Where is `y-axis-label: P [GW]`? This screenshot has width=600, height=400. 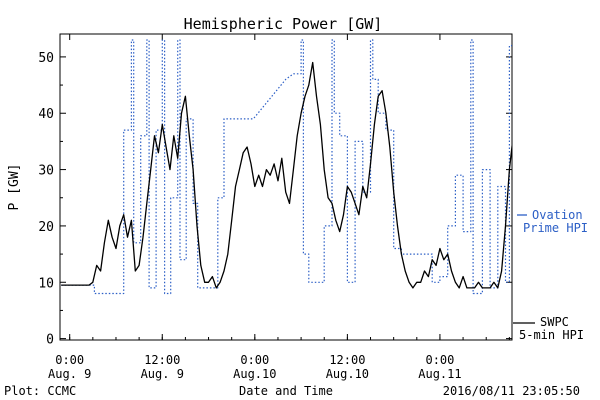 y-axis-label: P [GW] is located at coordinates (14, 187).